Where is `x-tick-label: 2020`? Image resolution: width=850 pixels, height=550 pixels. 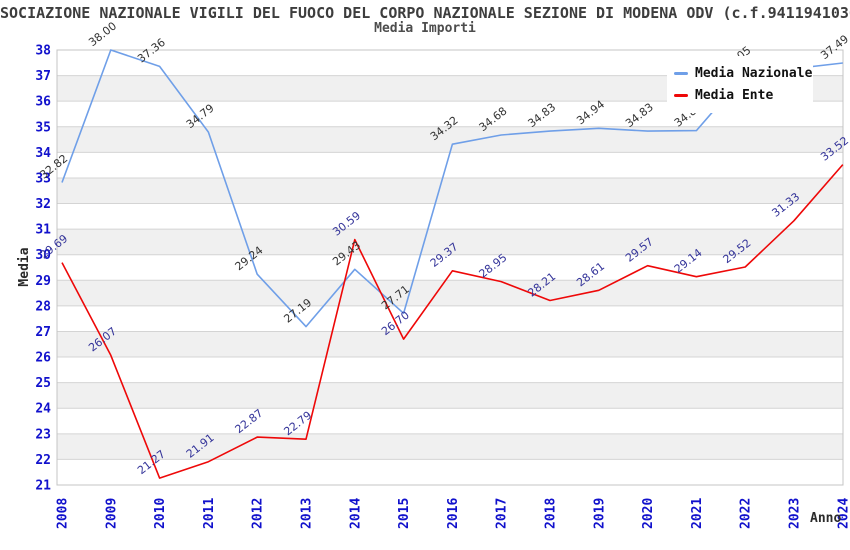 x-tick-label: 2020 is located at coordinates (648, 513).